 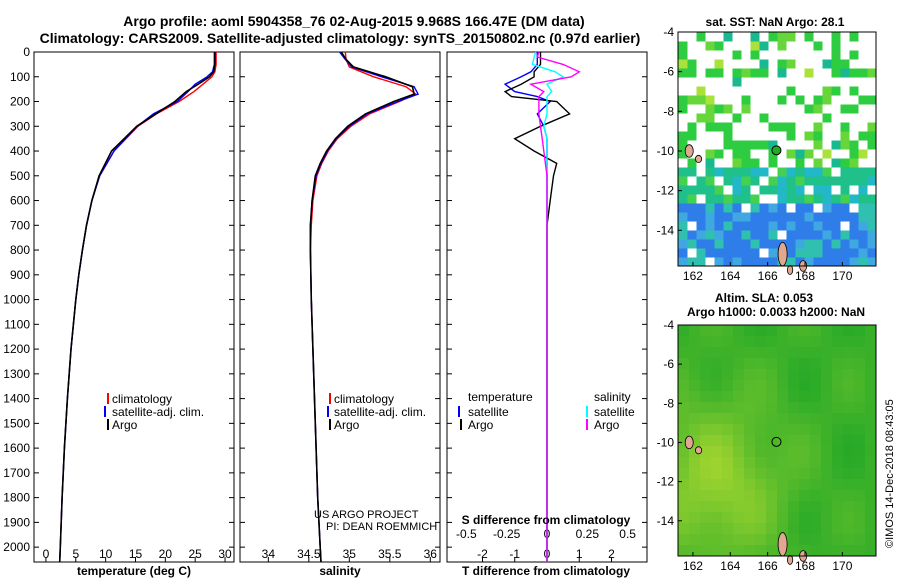 I want to click on depth-tick-label: 1900, so click(x=16, y=522).